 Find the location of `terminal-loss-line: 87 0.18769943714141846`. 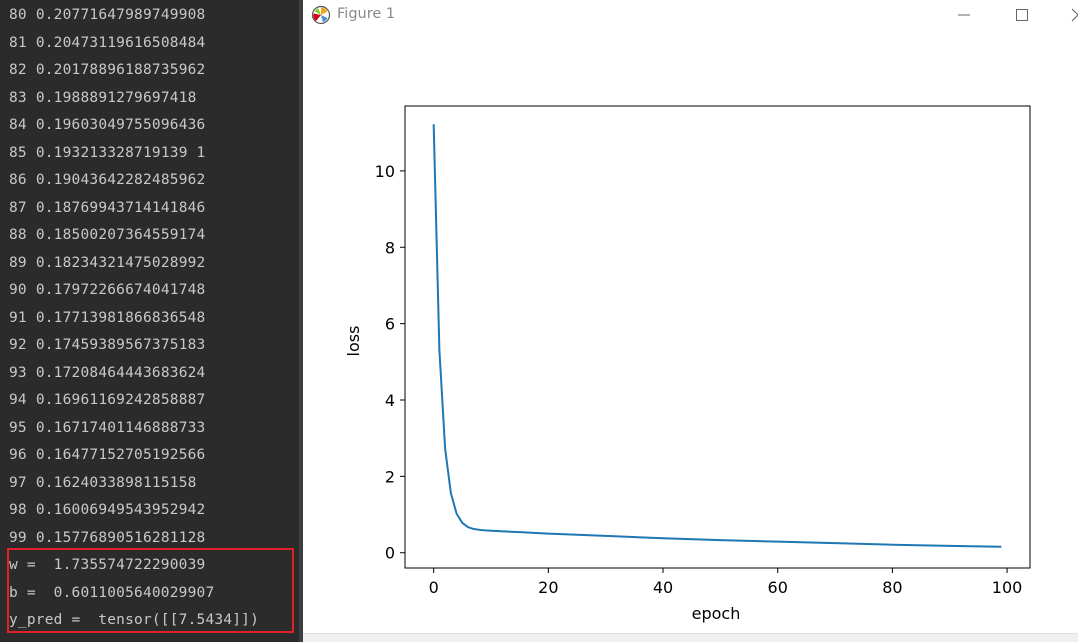

terminal-loss-line: 87 0.18769943714141846 is located at coordinates (107, 209).